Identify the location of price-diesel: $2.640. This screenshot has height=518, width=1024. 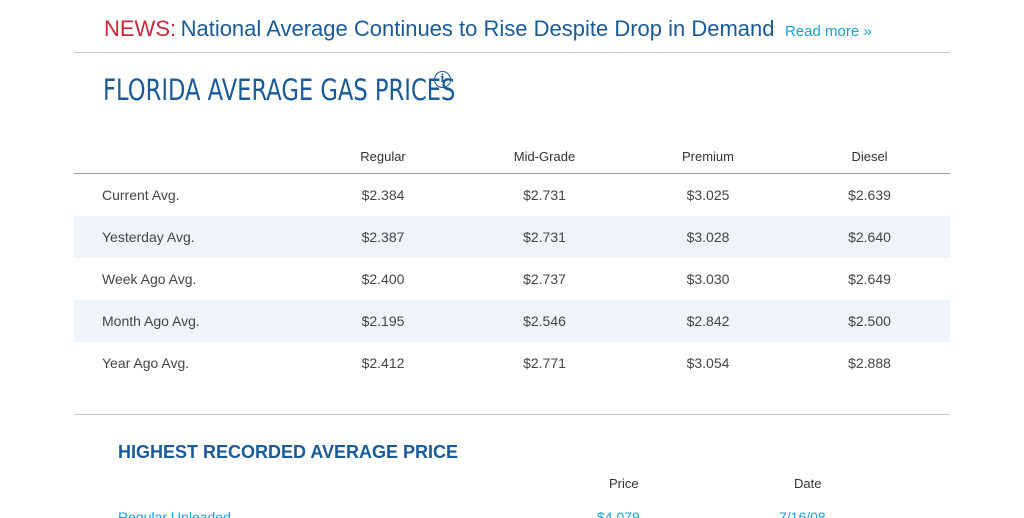
(869, 237).